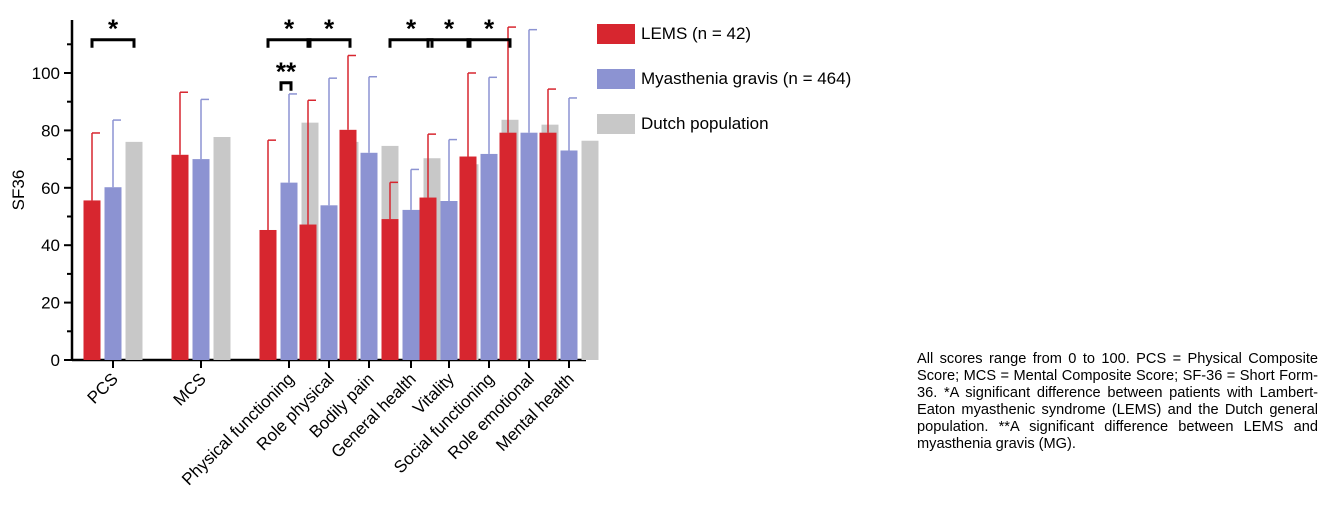 The height and width of the screenshot is (527, 1336). What do you see at coordinates (468, 258) in the screenshot?
I see `bar-lems-social-functioning` at bounding box center [468, 258].